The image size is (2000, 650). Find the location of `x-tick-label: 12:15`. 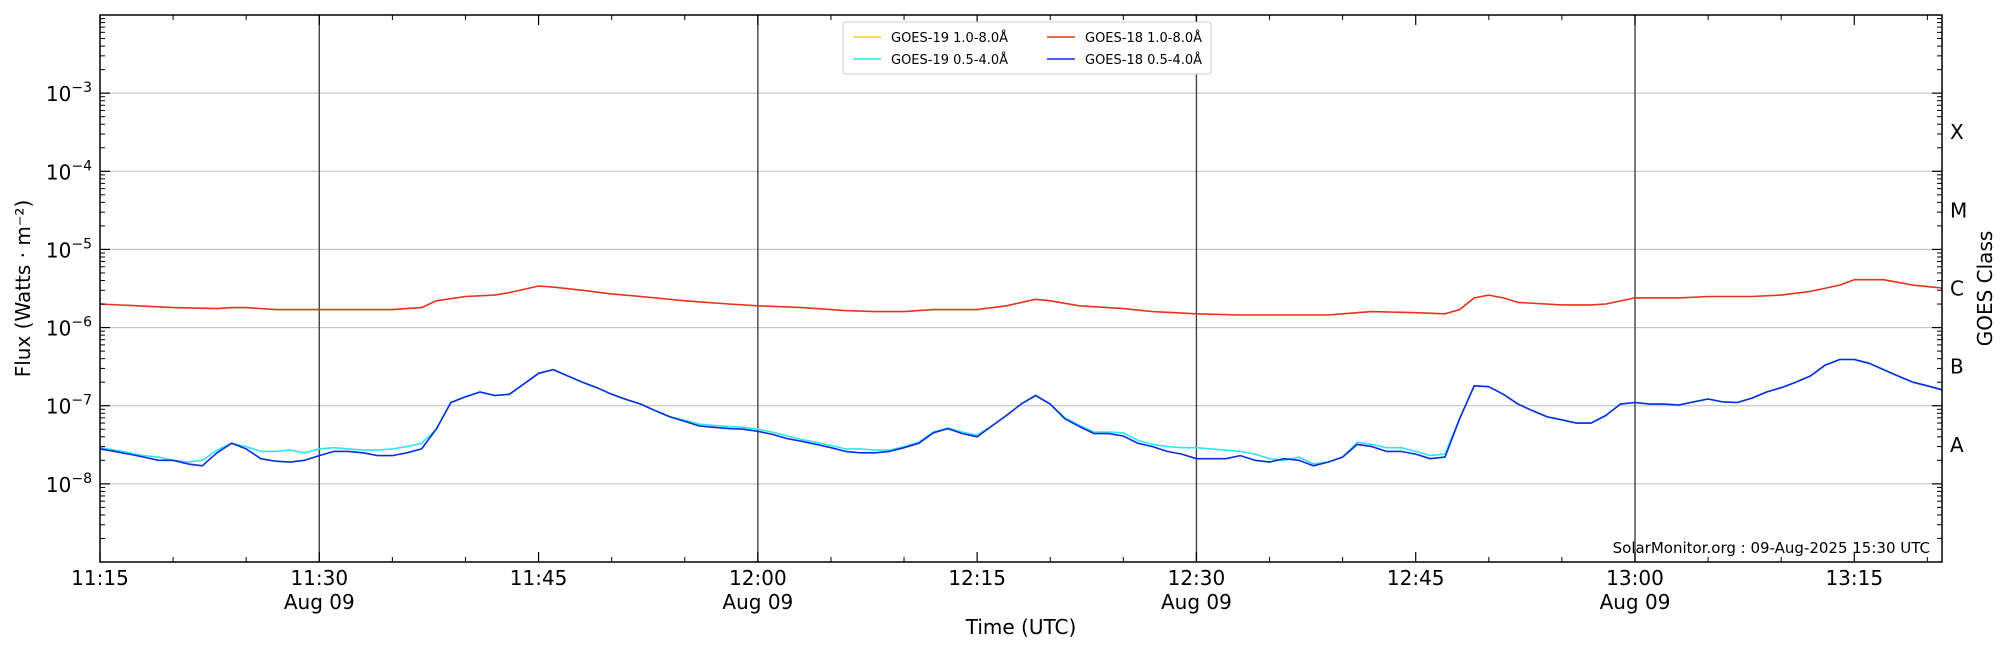

x-tick-label: 12:15 is located at coordinates (977, 578).